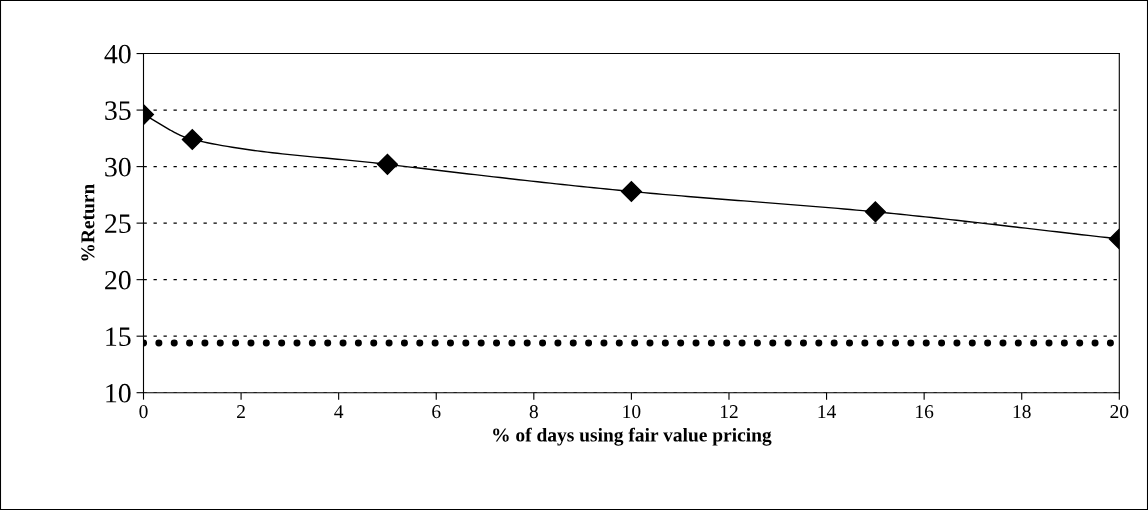 This screenshot has height=510, width=1148. Describe the element at coordinates (117, 54) in the screenshot. I see `y-tick-label: 40` at that location.